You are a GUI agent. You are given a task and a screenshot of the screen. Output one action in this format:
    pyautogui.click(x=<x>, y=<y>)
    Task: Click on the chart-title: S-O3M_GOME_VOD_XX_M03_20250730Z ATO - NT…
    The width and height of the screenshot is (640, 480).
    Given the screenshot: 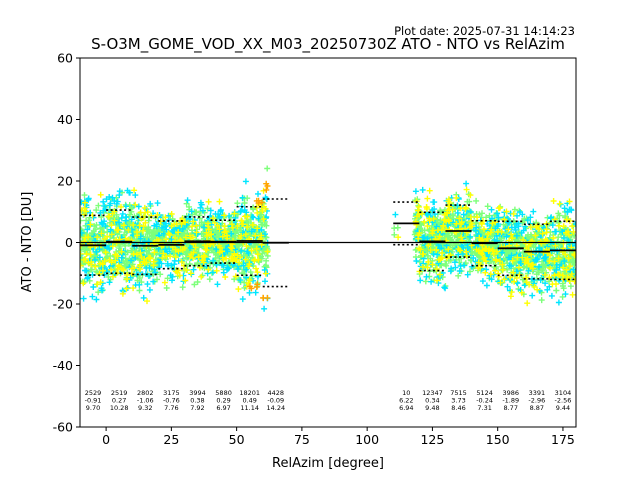 What is the action you would take?
    pyautogui.click(x=328, y=44)
    